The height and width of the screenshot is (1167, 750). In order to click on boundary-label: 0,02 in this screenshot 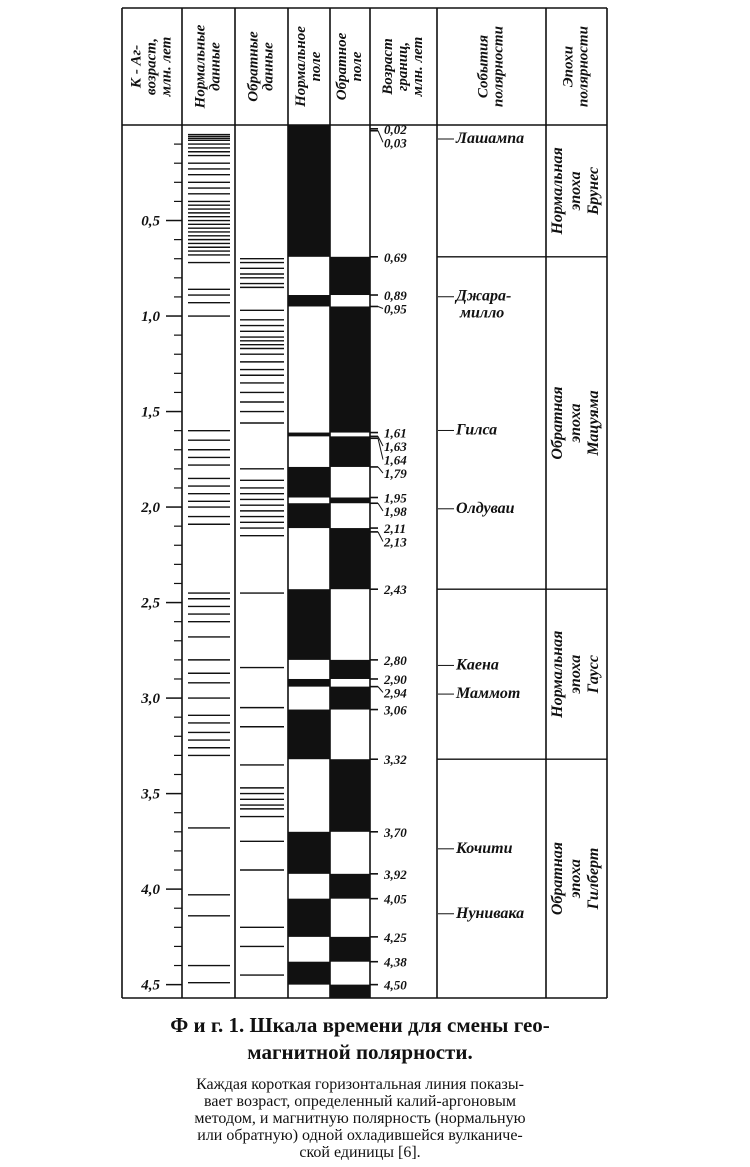, I will do `click(395, 129)`.